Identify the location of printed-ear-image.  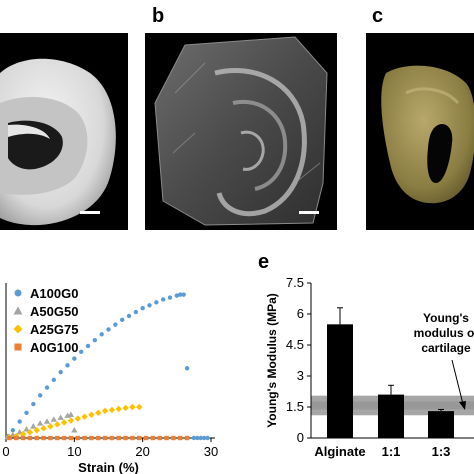
(58, 142).